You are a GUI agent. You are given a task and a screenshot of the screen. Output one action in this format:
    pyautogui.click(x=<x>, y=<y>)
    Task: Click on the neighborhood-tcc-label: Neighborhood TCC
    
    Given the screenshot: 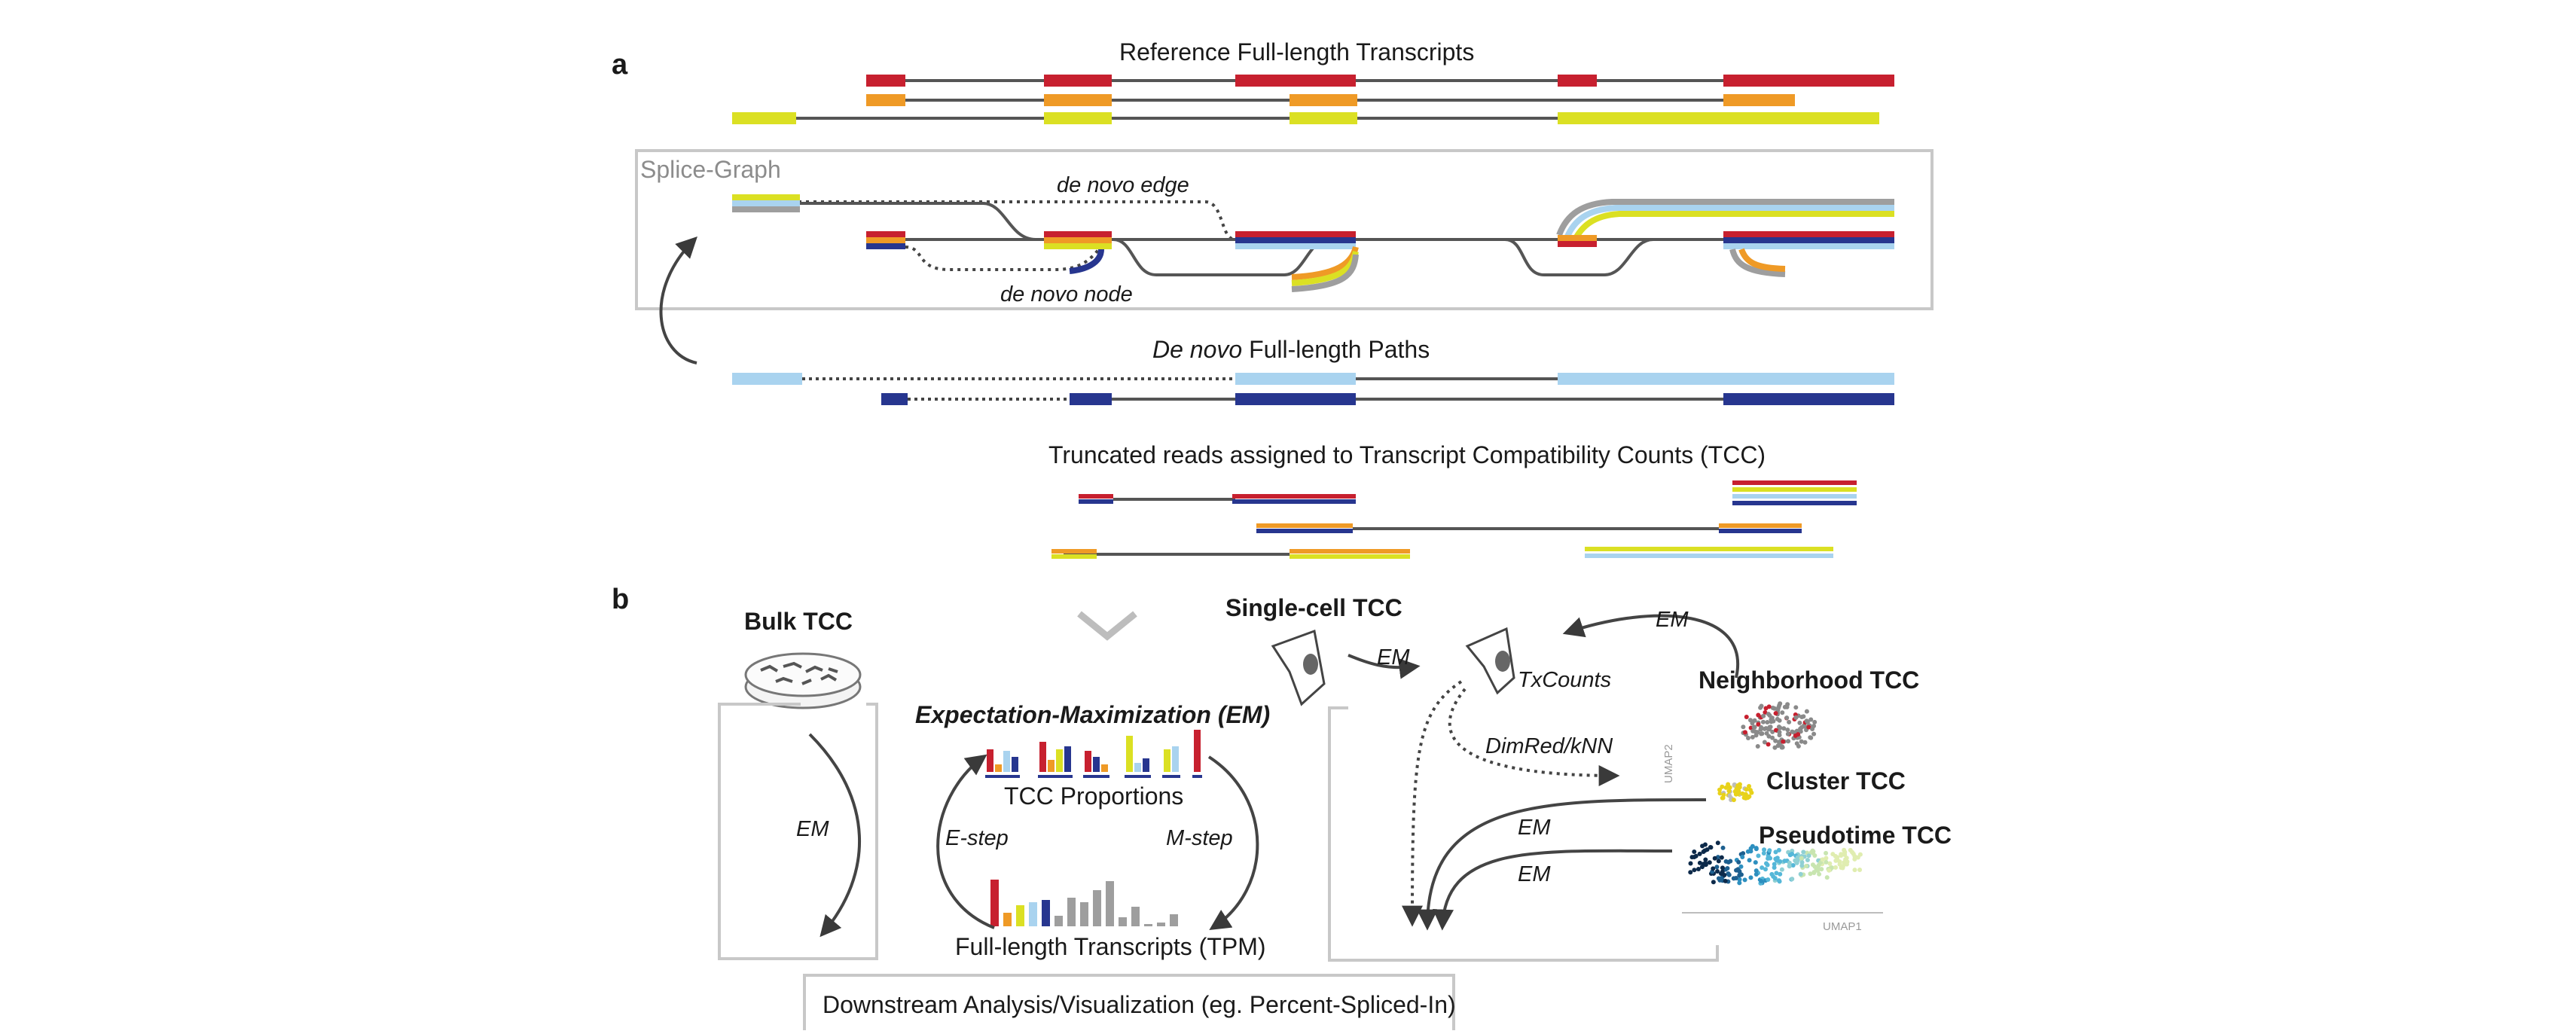 What is the action you would take?
    pyautogui.click(x=1809, y=680)
    